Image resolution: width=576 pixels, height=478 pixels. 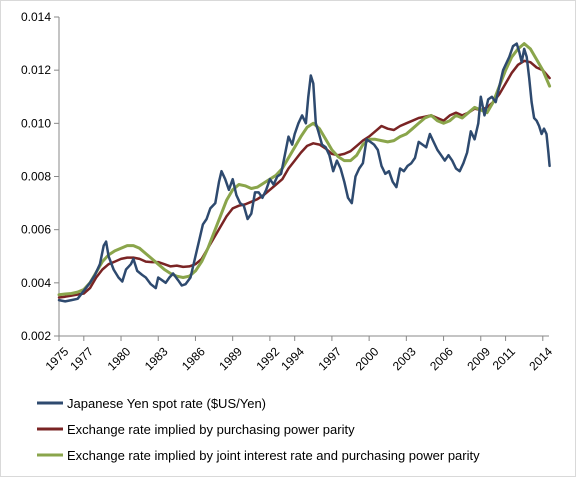 I want to click on y-tick-label: 0.002, so click(x=36, y=336).